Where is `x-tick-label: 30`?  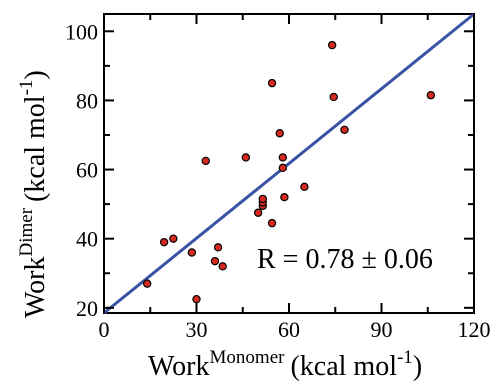
x-tick-label: 30 is located at coordinates (197, 329).